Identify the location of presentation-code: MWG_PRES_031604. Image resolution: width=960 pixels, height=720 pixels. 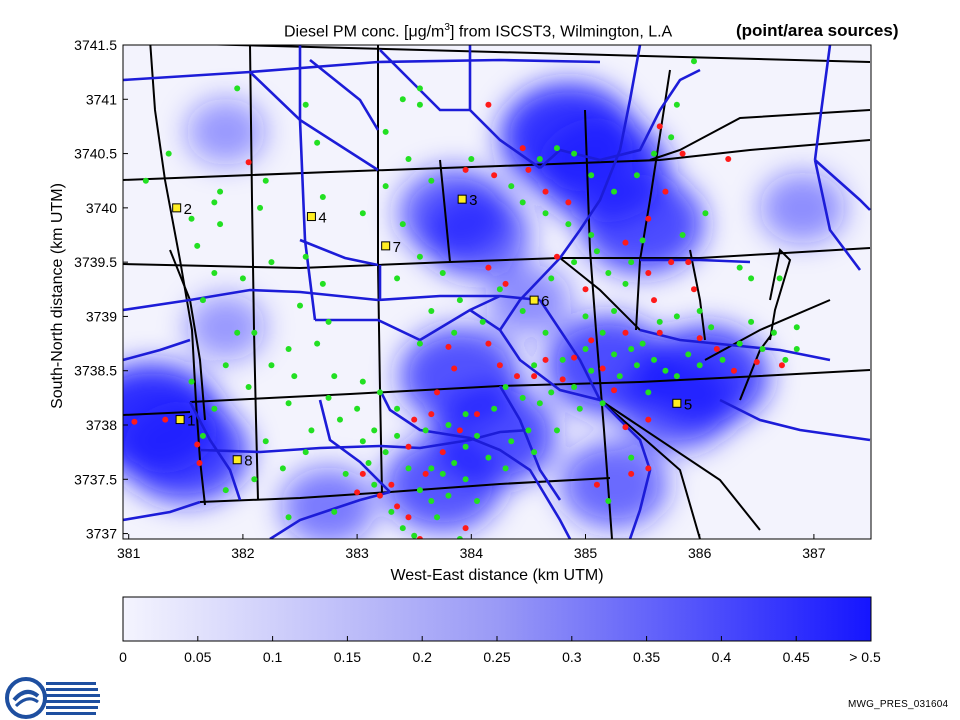
(898, 704).